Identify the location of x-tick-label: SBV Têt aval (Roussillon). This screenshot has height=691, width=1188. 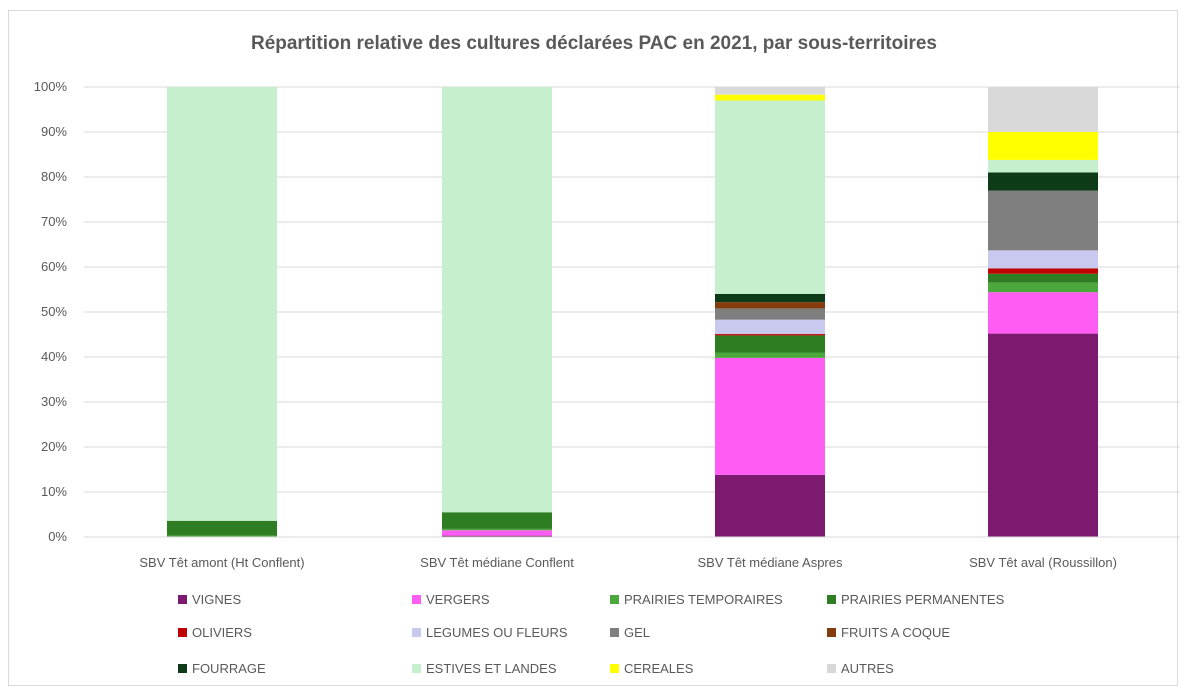
(1043, 562).